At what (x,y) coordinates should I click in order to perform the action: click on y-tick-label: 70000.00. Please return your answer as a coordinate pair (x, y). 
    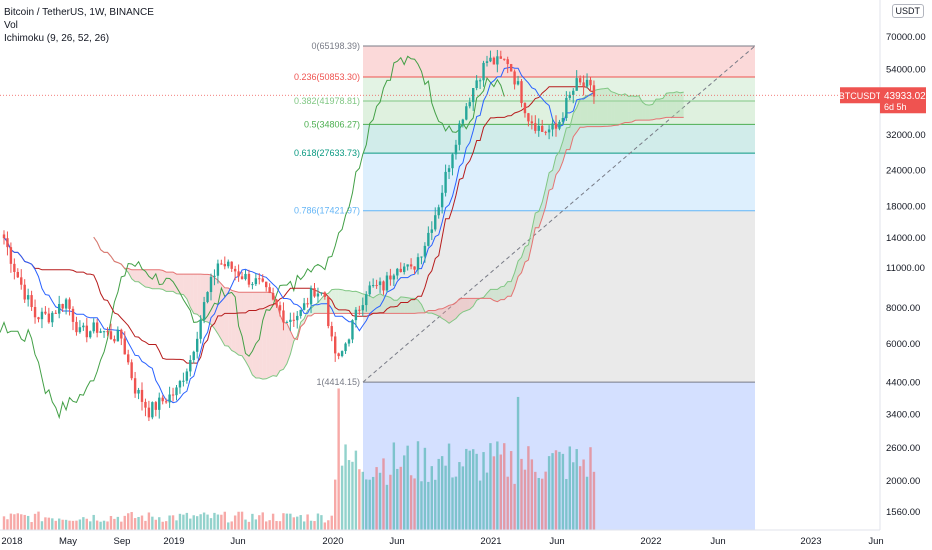
    Looking at the image, I should click on (906, 37).